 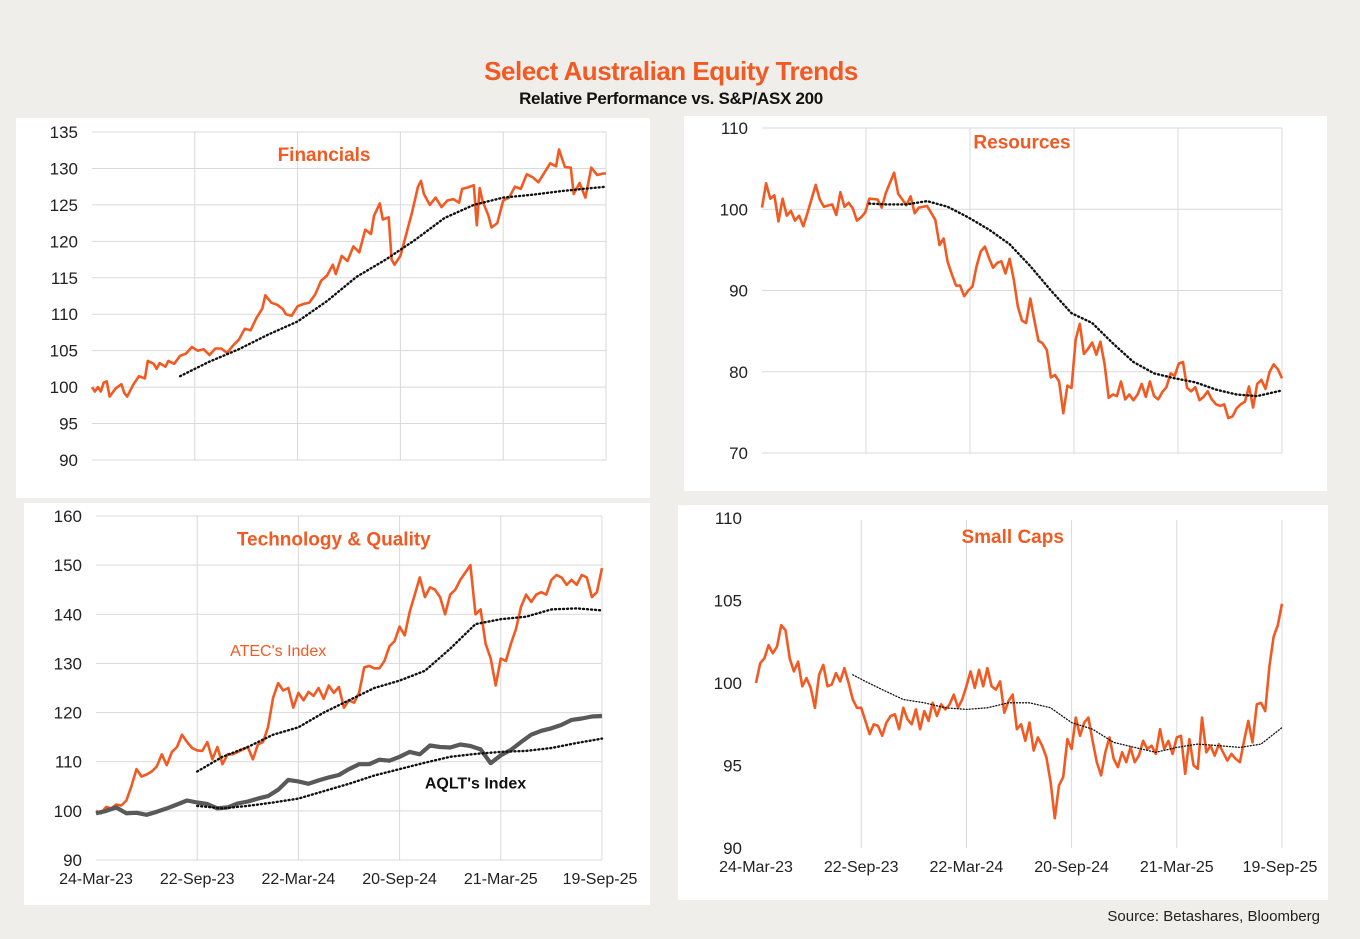 I want to click on panel-title: Resources, so click(x=1021, y=142).